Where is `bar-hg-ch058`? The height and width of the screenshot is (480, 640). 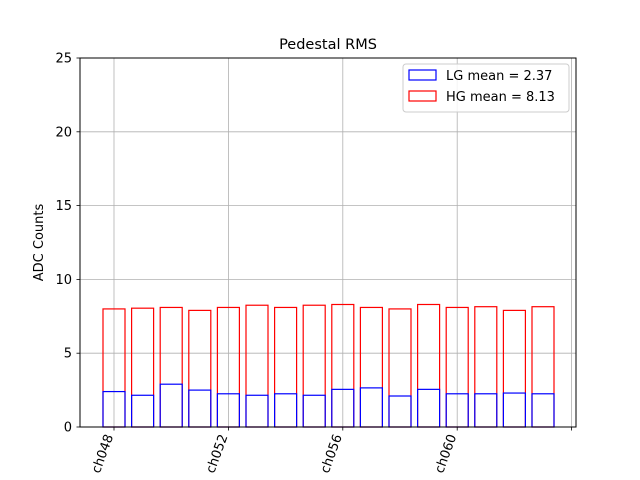 bar-hg-ch058 is located at coordinates (400, 368).